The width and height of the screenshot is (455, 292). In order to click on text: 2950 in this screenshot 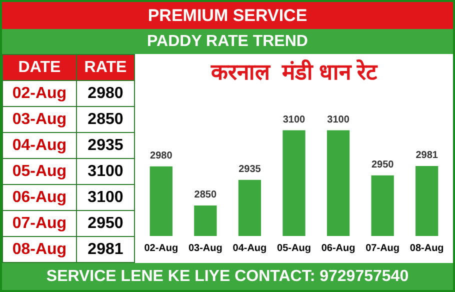, I will do `click(106, 223)`.